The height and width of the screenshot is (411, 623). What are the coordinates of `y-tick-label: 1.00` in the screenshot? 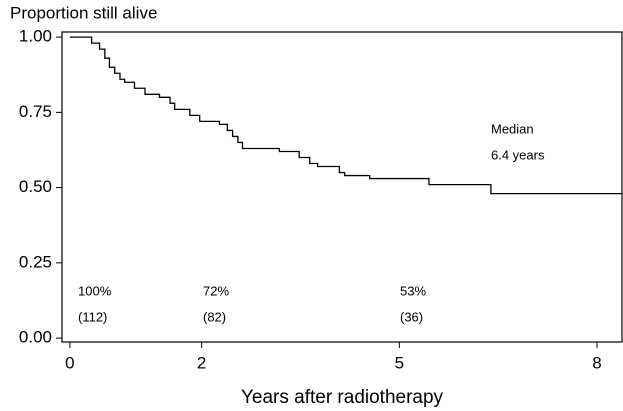 It's located at (35, 36).